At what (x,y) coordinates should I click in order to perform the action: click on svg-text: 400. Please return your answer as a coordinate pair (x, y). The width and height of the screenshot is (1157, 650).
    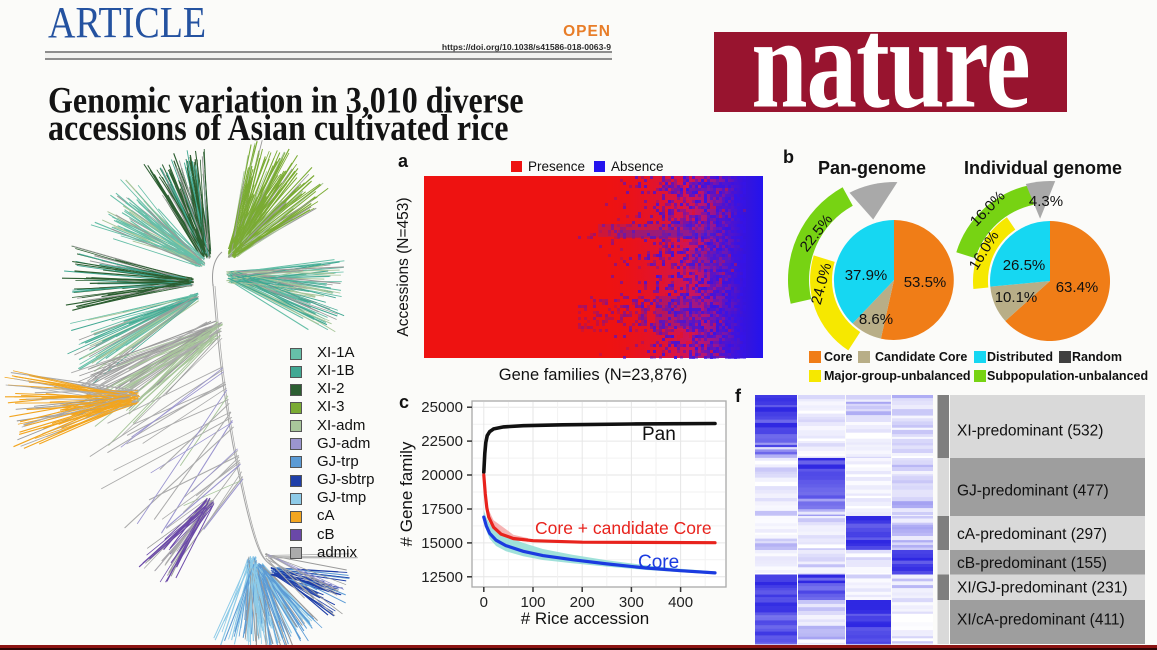
    Looking at the image, I should click on (680, 602).